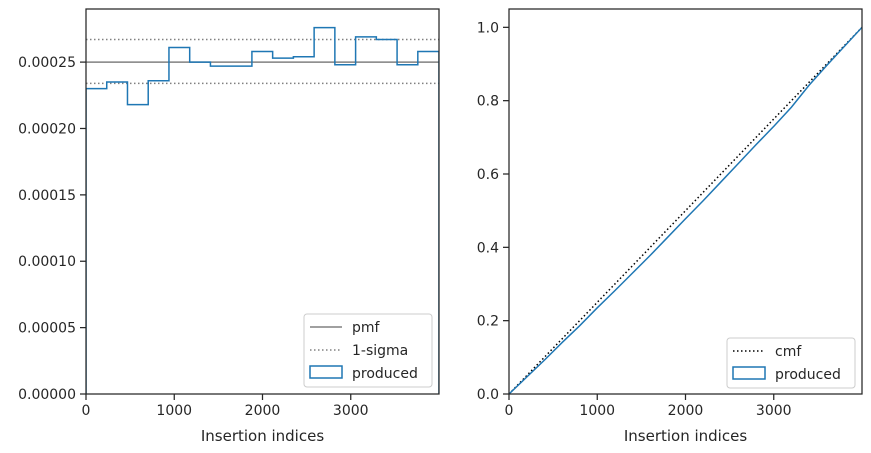  What do you see at coordinates (380, 351) in the screenshot?
I see `pmf-legend-label-1-sigma: 1-sigma` at bounding box center [380, 351].